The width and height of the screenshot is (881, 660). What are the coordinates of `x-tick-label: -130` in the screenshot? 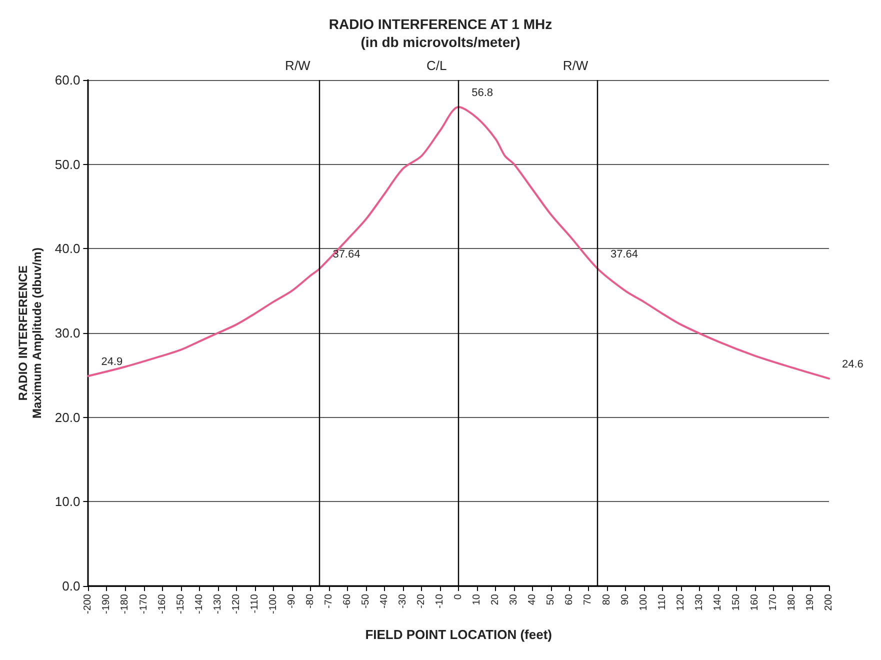 It's located at (218, 604).